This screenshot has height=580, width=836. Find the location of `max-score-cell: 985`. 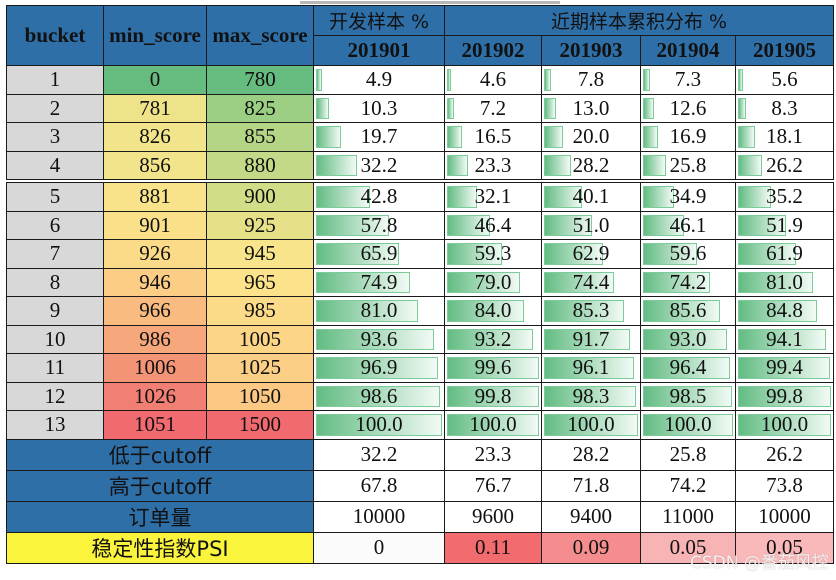

max-score-cell: 985 is located at coordinates (260, 311).